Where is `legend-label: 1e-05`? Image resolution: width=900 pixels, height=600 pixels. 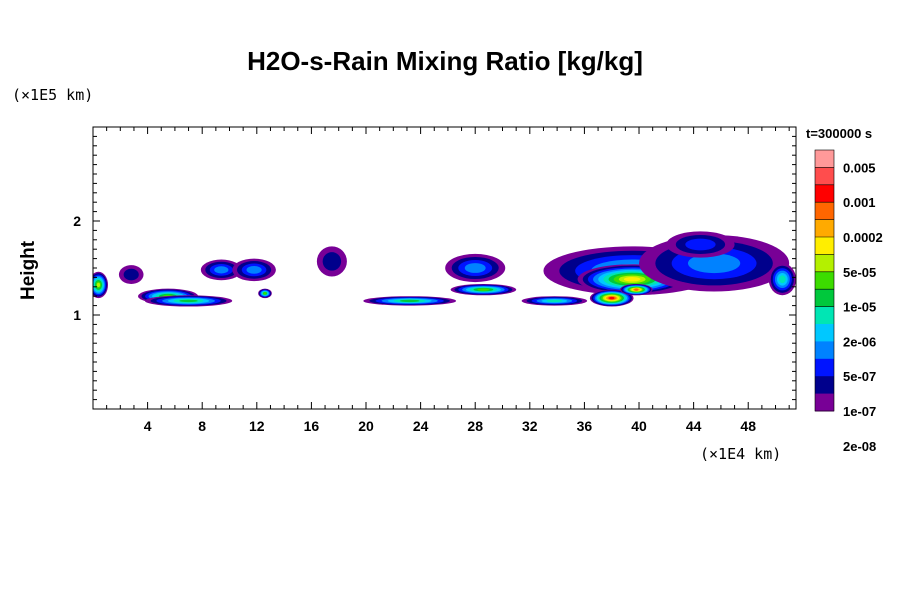 legend-label: 1e-05 is located at coordinates (859, 307).